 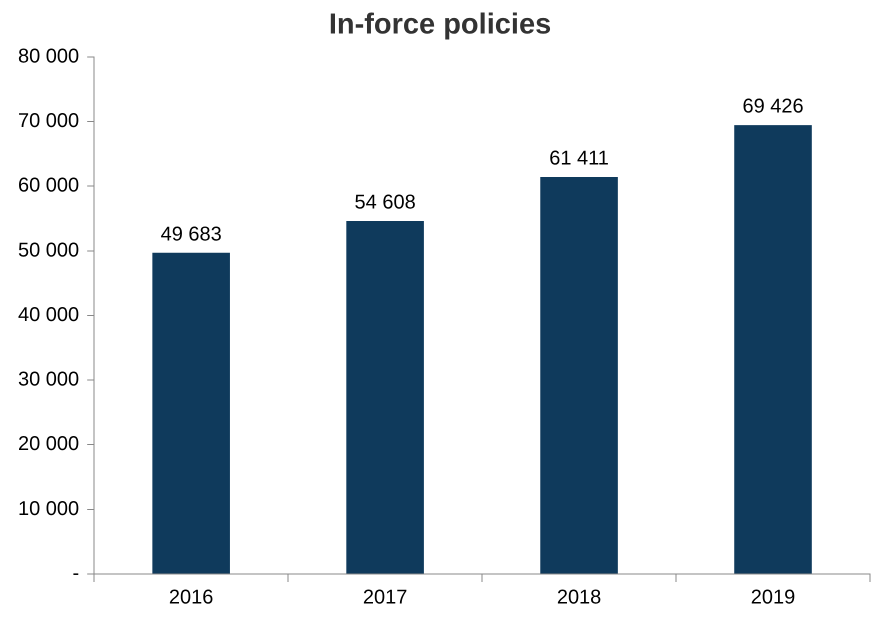 What do you see at coordinates (385, 597) in the screenshot?
I see `x-tick-label: 2017` at bounding box center [385, 597].